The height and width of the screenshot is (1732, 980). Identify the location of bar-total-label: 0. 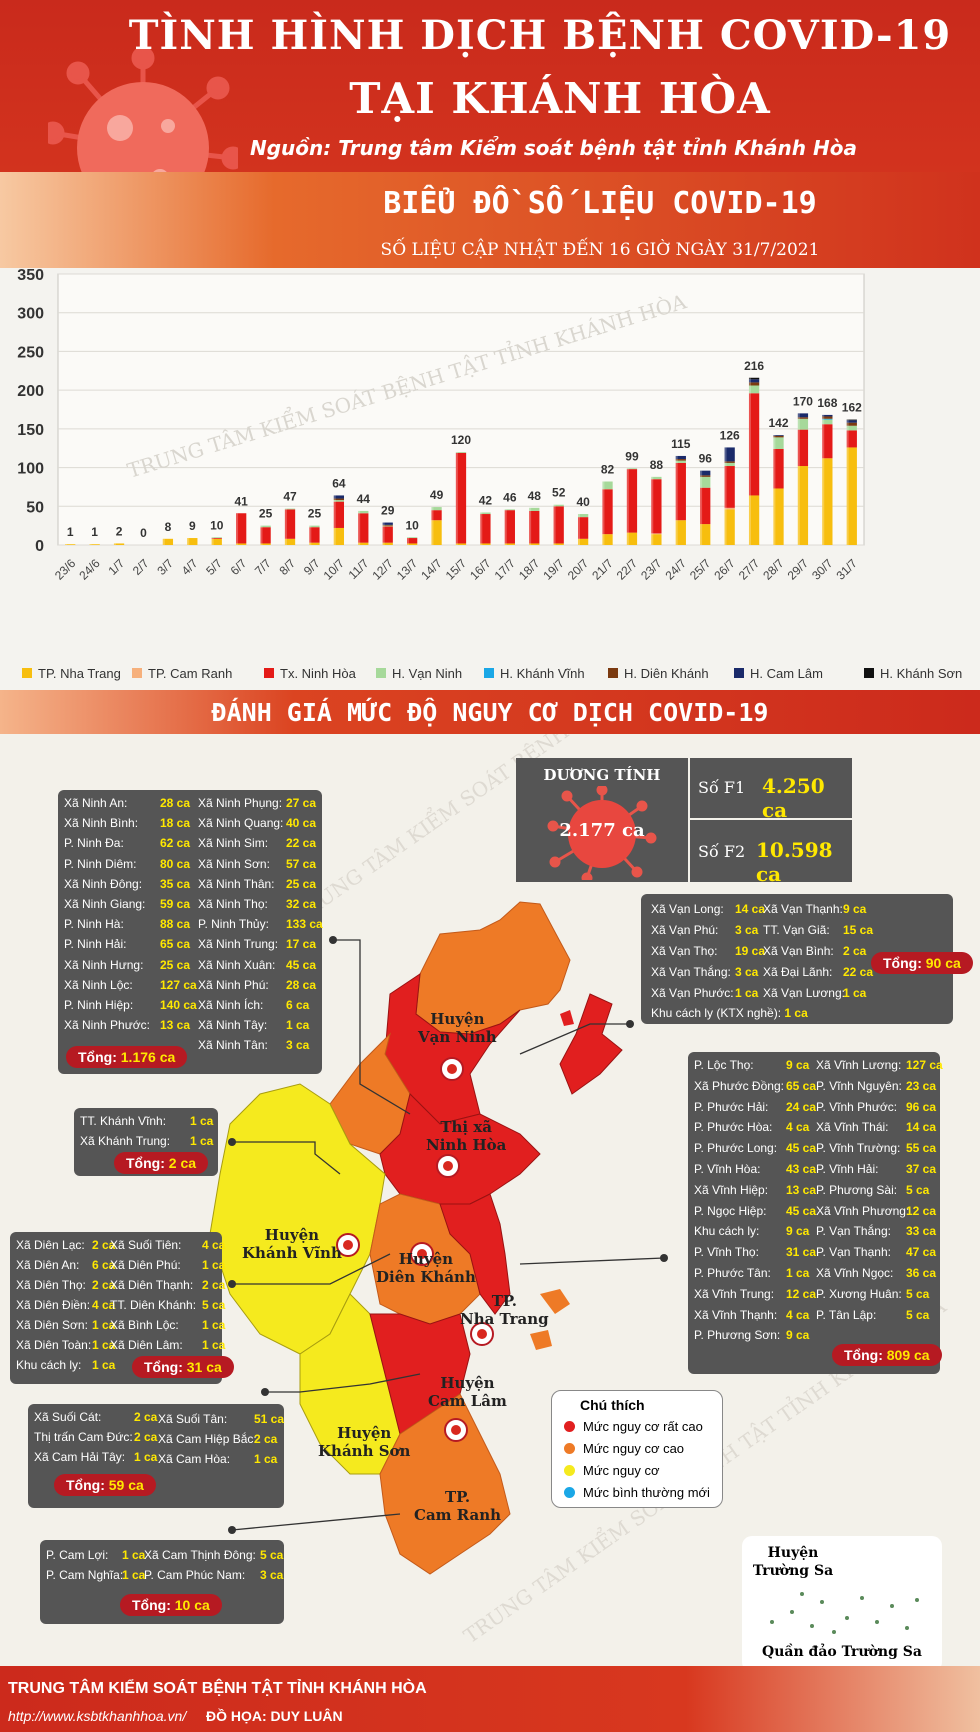
(143, 533).